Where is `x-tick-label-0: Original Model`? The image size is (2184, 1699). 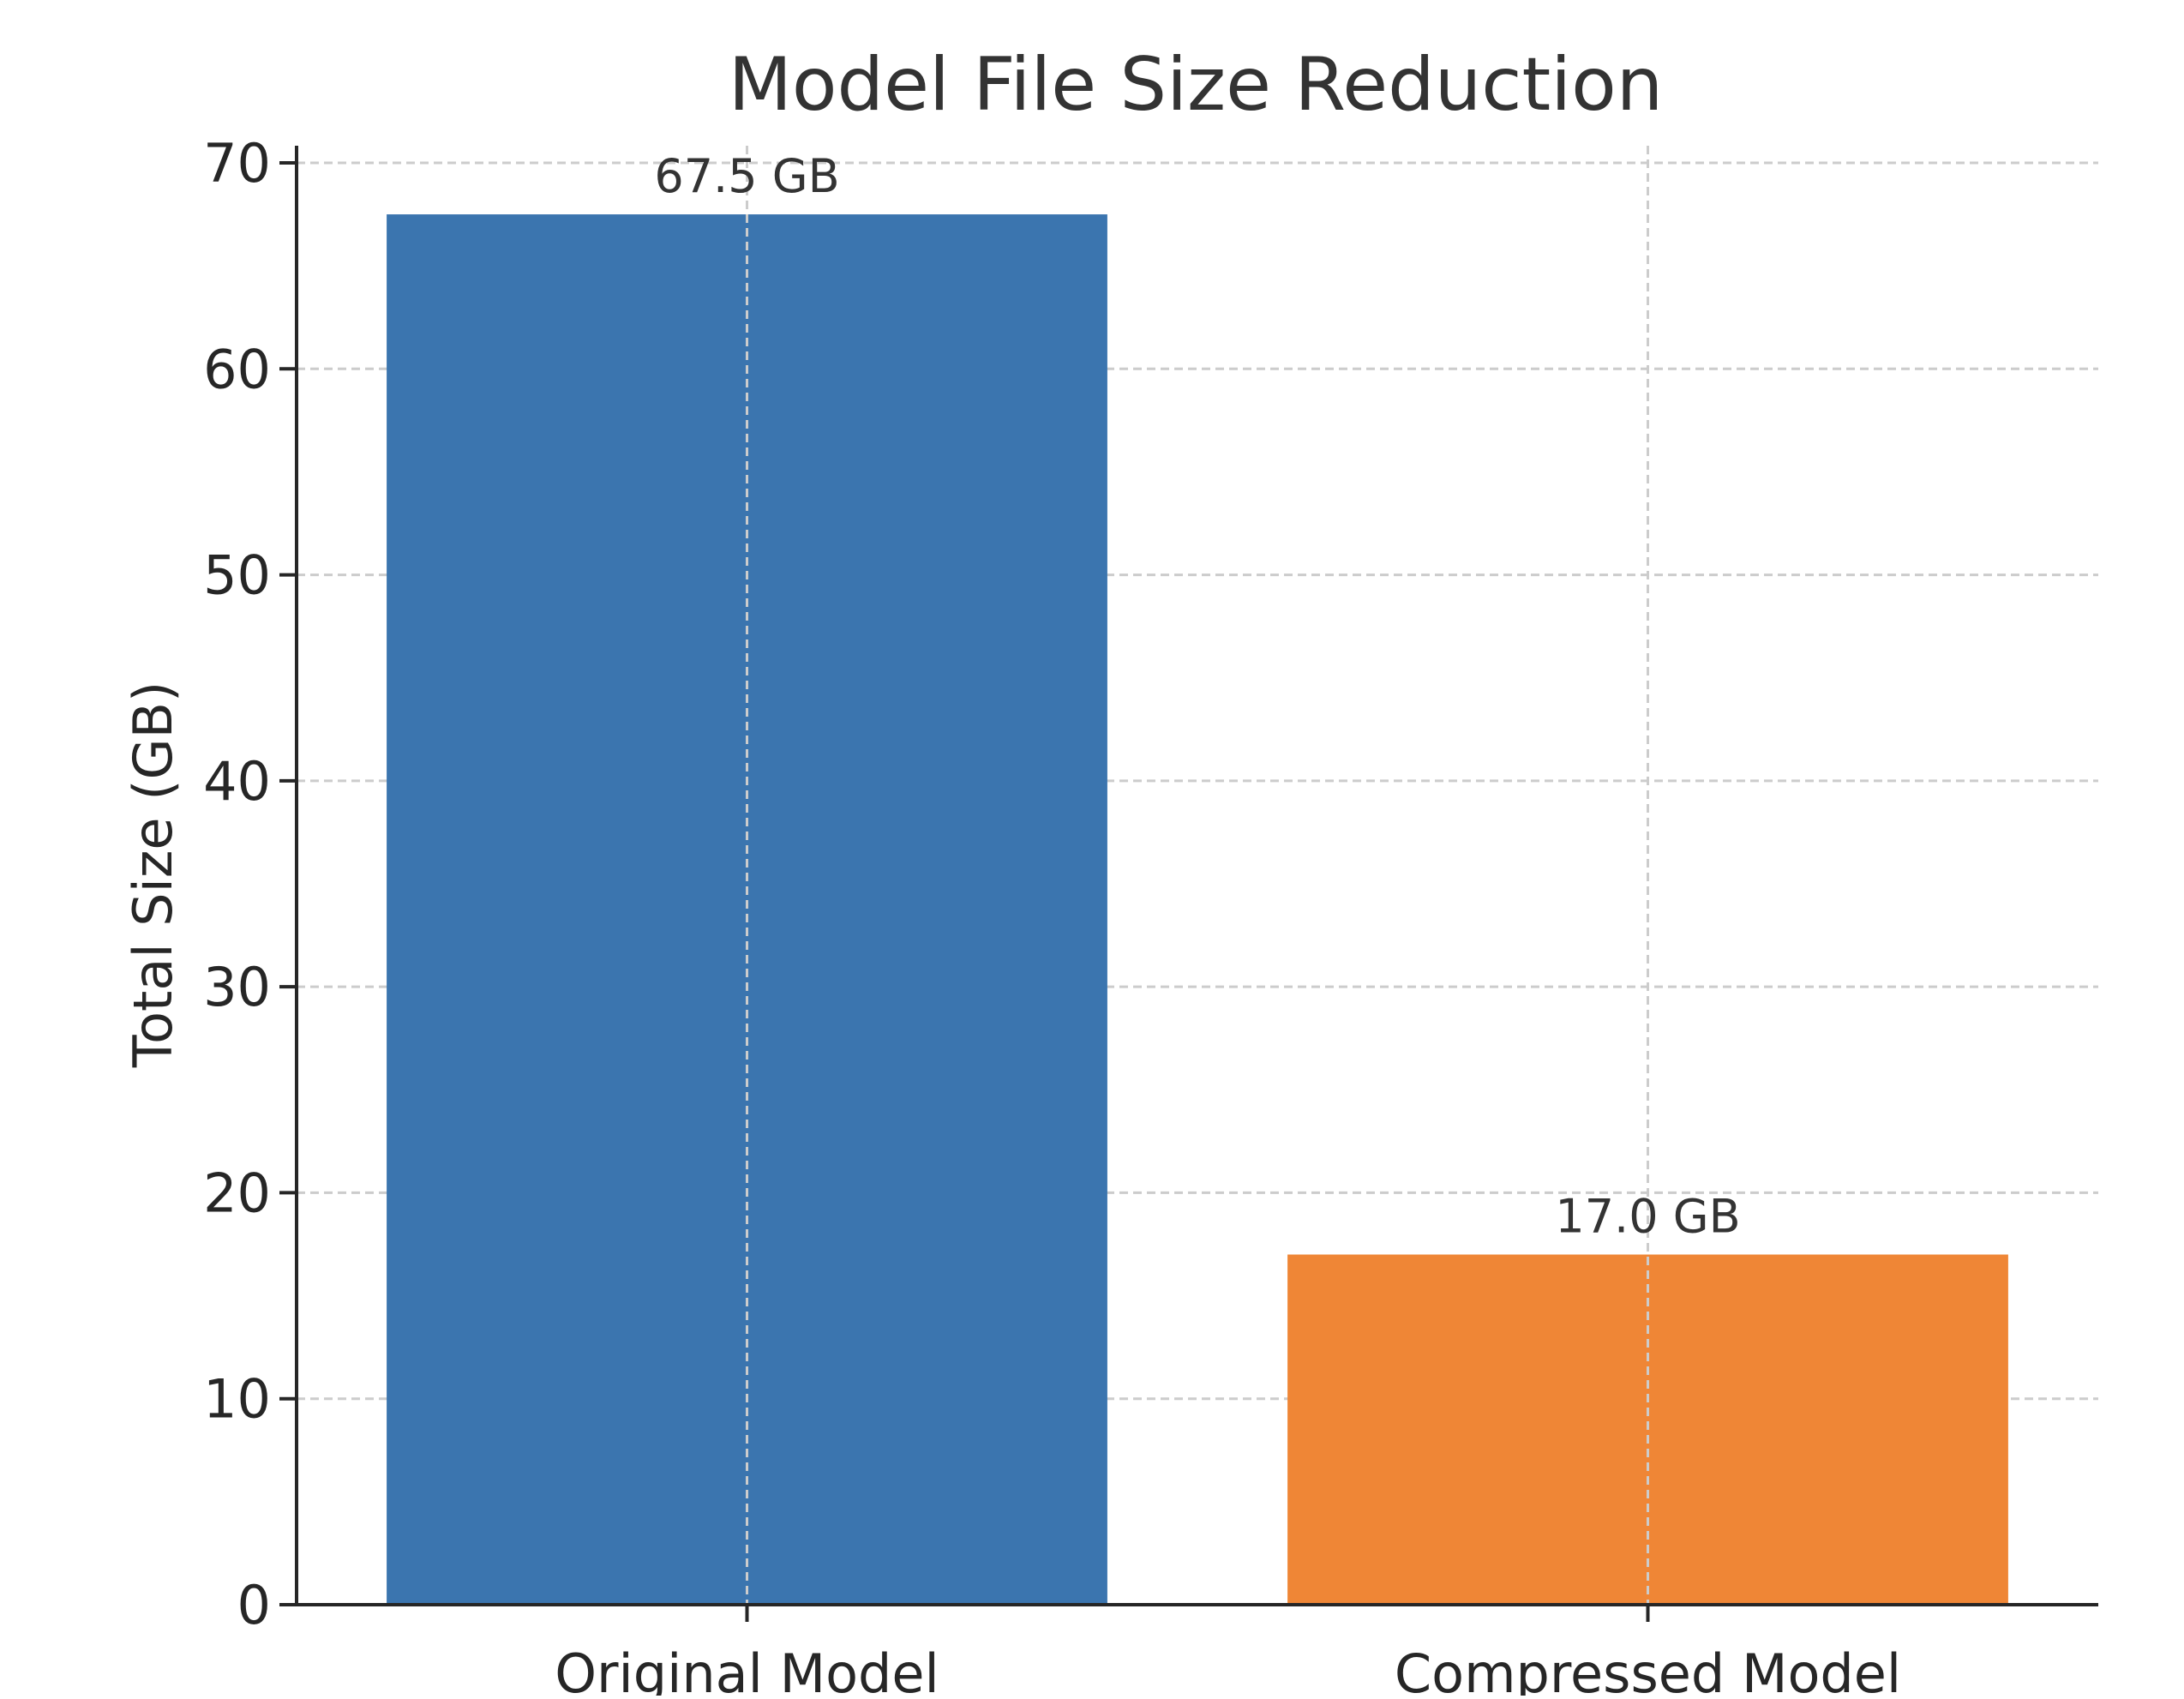
x-tick-label-0: Original Model is located at coordinates (747, 1669).